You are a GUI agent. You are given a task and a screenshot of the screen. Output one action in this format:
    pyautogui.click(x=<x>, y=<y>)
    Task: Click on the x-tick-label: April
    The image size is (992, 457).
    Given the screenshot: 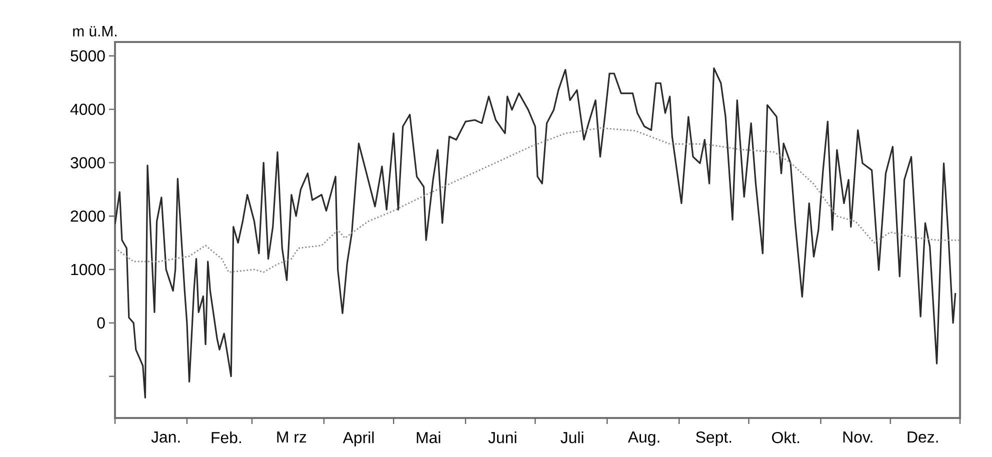 What is the action you would take?
    pyautogui.click(x=358, y=439)
    